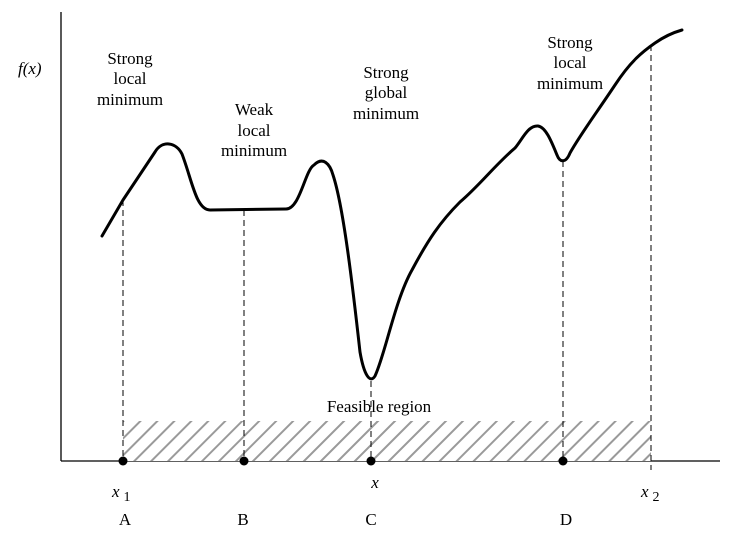 The image size is (746, 546). I want to click on point-label-d: D, so click(566, 519).